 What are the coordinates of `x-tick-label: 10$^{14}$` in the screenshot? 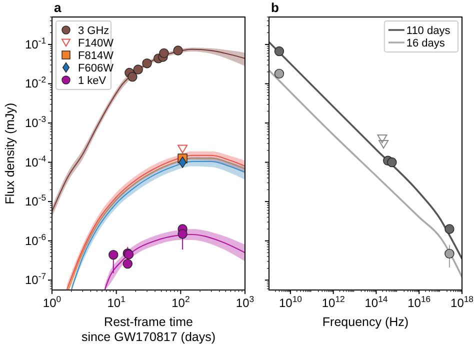 It's located at (376, 302).